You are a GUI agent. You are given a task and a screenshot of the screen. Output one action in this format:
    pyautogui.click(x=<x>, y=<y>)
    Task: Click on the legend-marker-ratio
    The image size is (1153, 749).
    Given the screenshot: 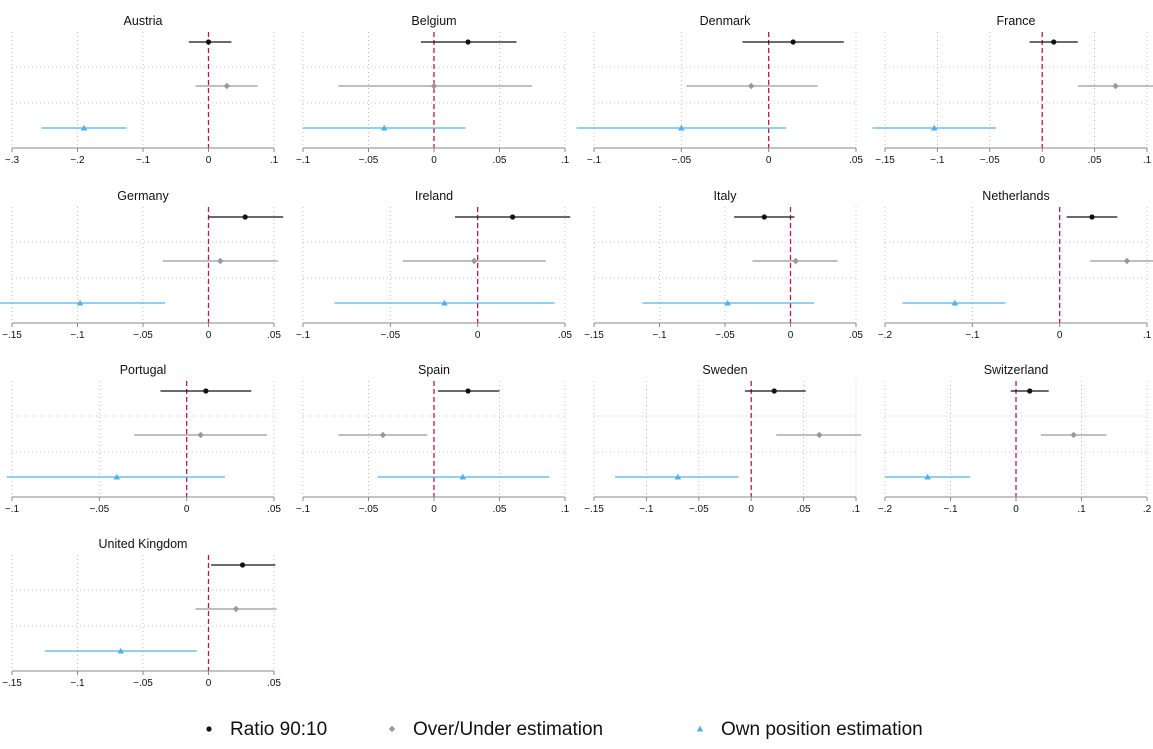 What is the action you would take?
    pyautogui.click(x=209, y=729)
    